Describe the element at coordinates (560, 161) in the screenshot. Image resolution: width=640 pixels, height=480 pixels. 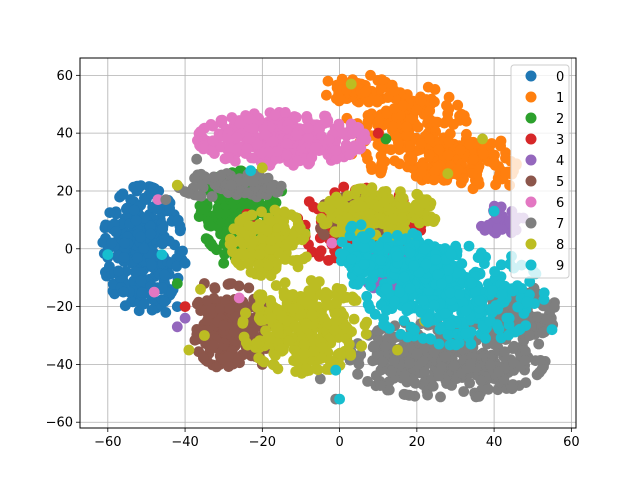
I see `legend-label-4: 4` at that location.